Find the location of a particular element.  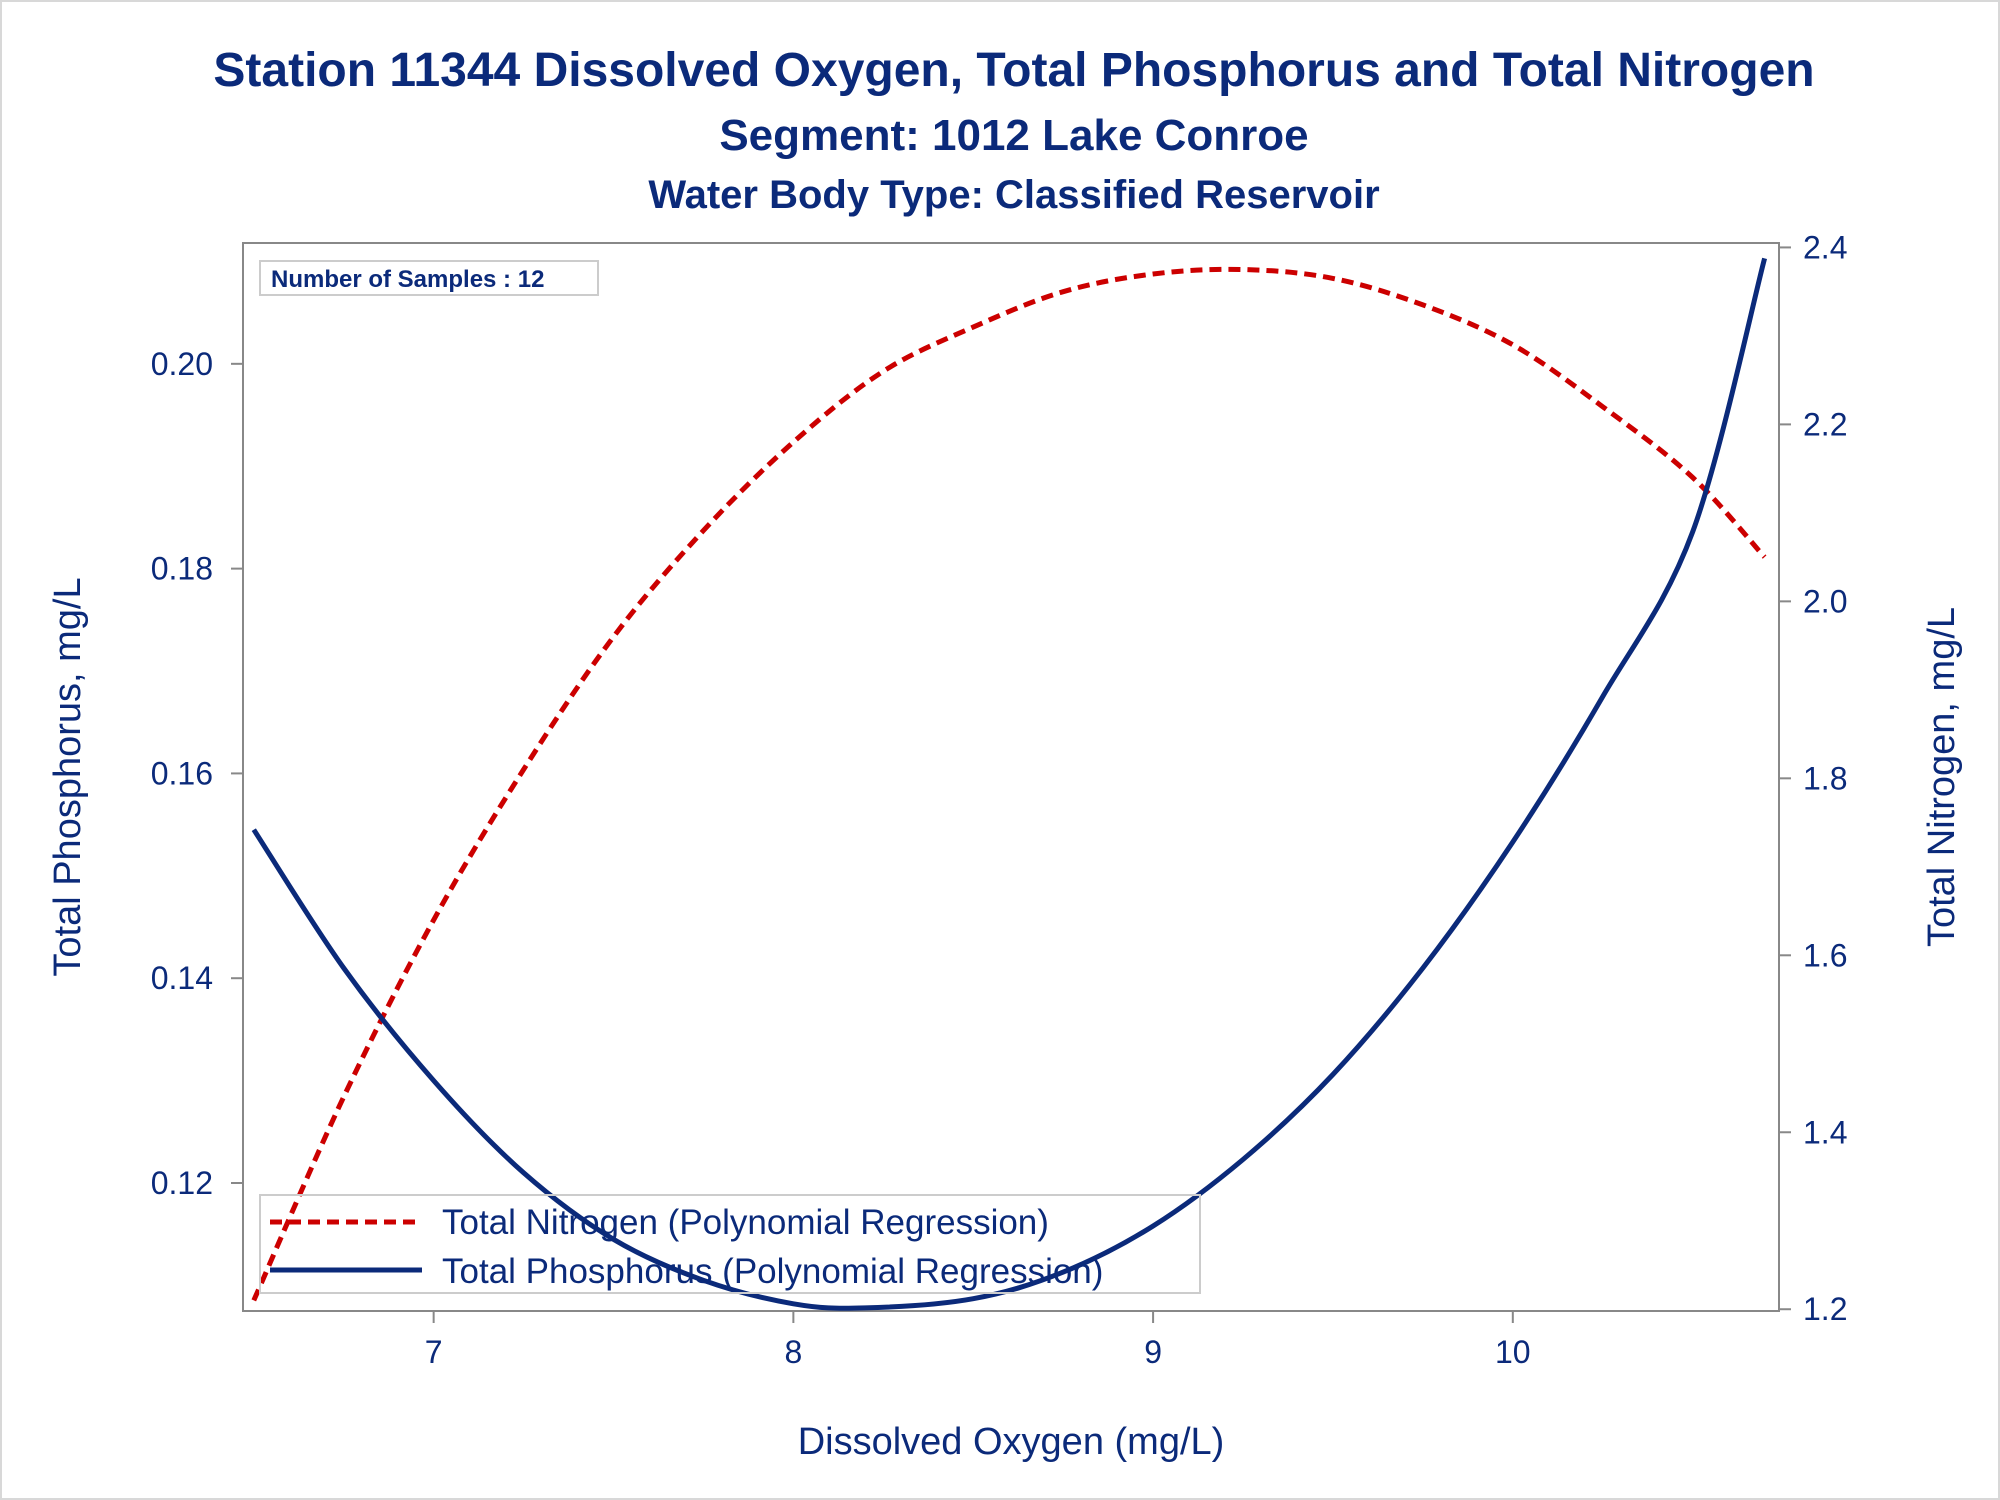

y-right-tick-label: 1.6 is located at coordinates (1825, 955).